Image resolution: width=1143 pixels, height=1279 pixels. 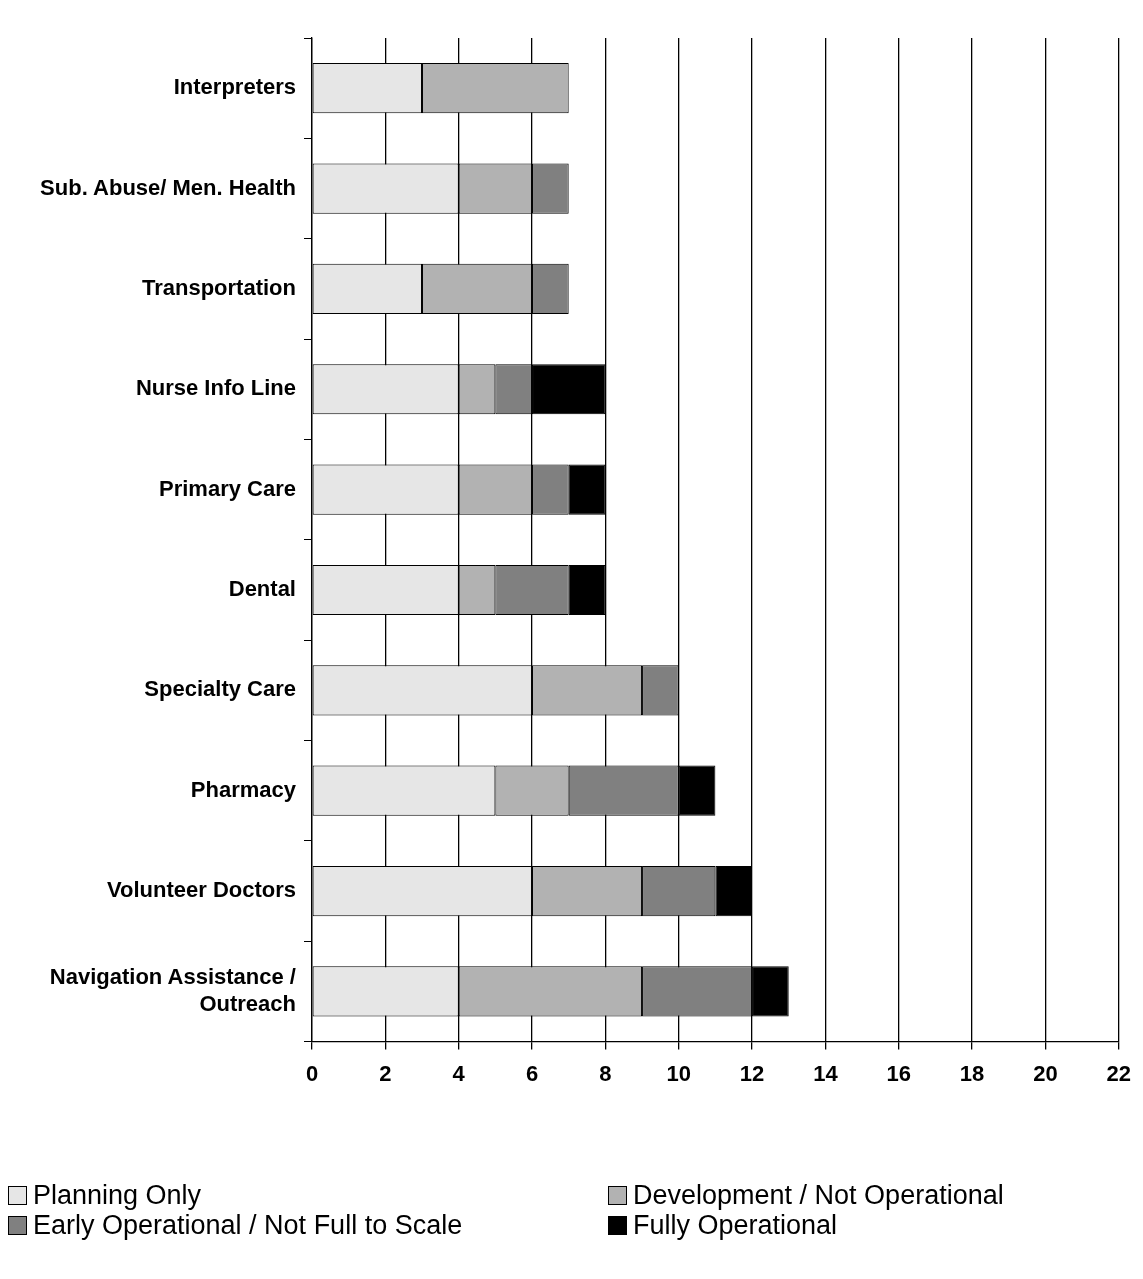 I want to click on y-tick-label: Nurse Info Line, so click(x=215, y=388).